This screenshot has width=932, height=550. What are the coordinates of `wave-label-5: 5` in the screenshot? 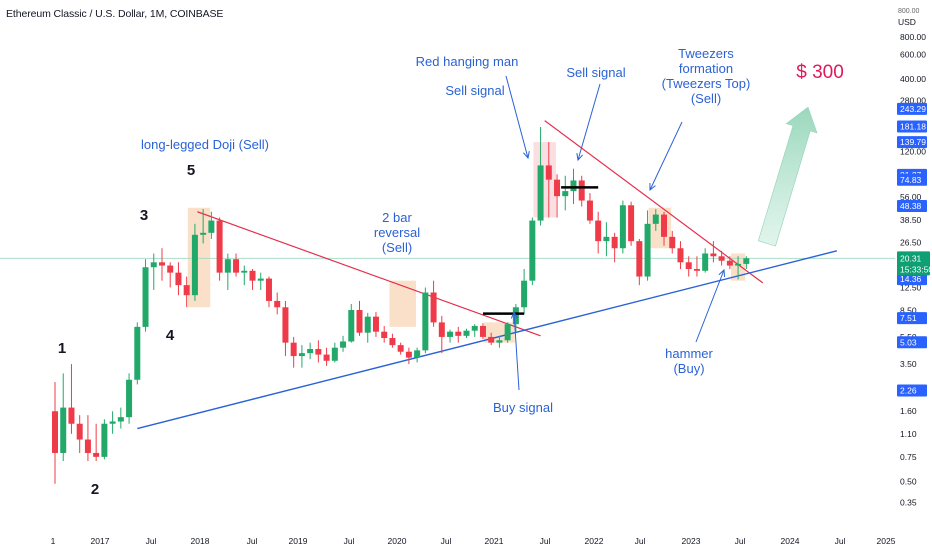 It's located at (191, 170).